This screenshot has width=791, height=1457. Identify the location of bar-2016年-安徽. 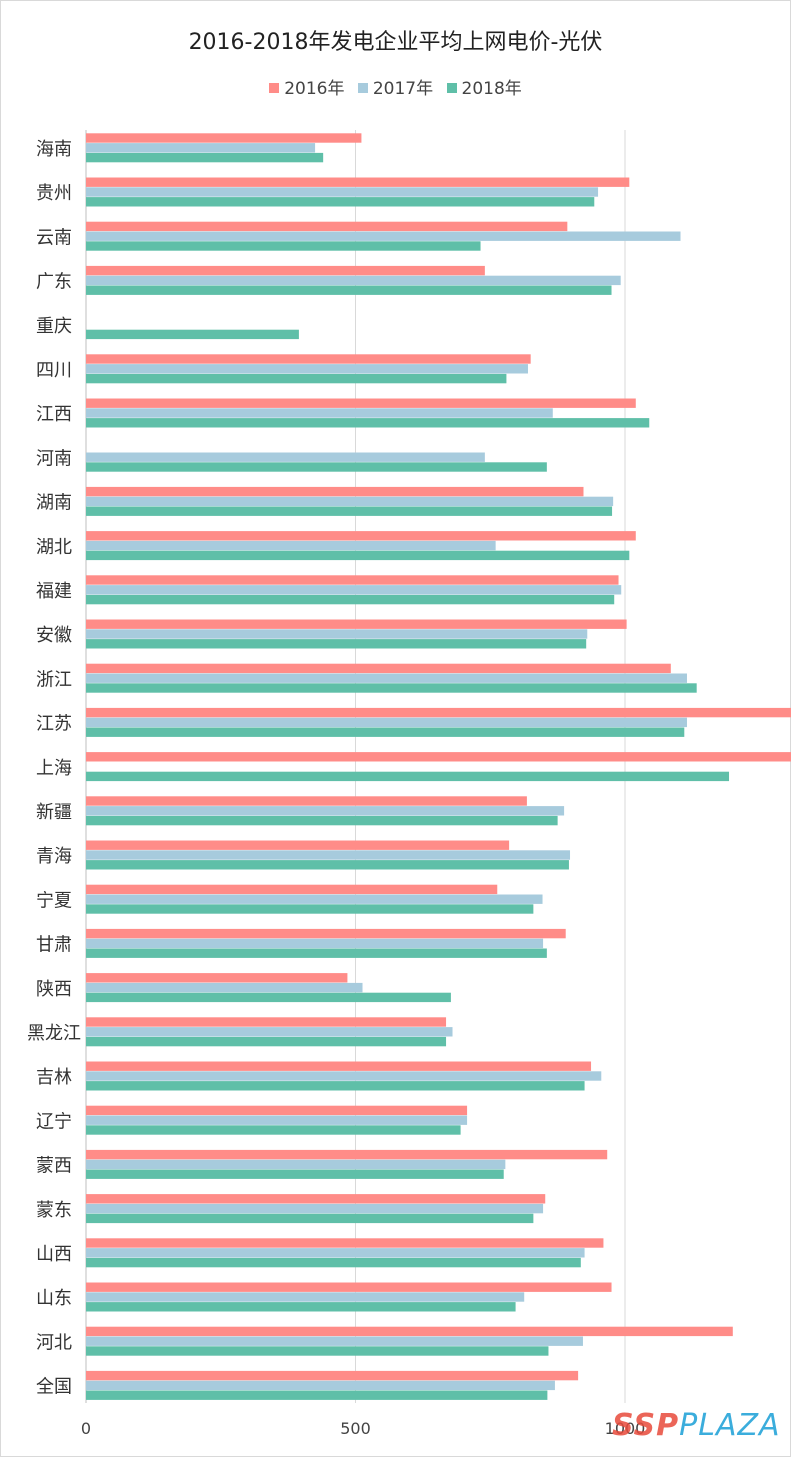
(356, 624).